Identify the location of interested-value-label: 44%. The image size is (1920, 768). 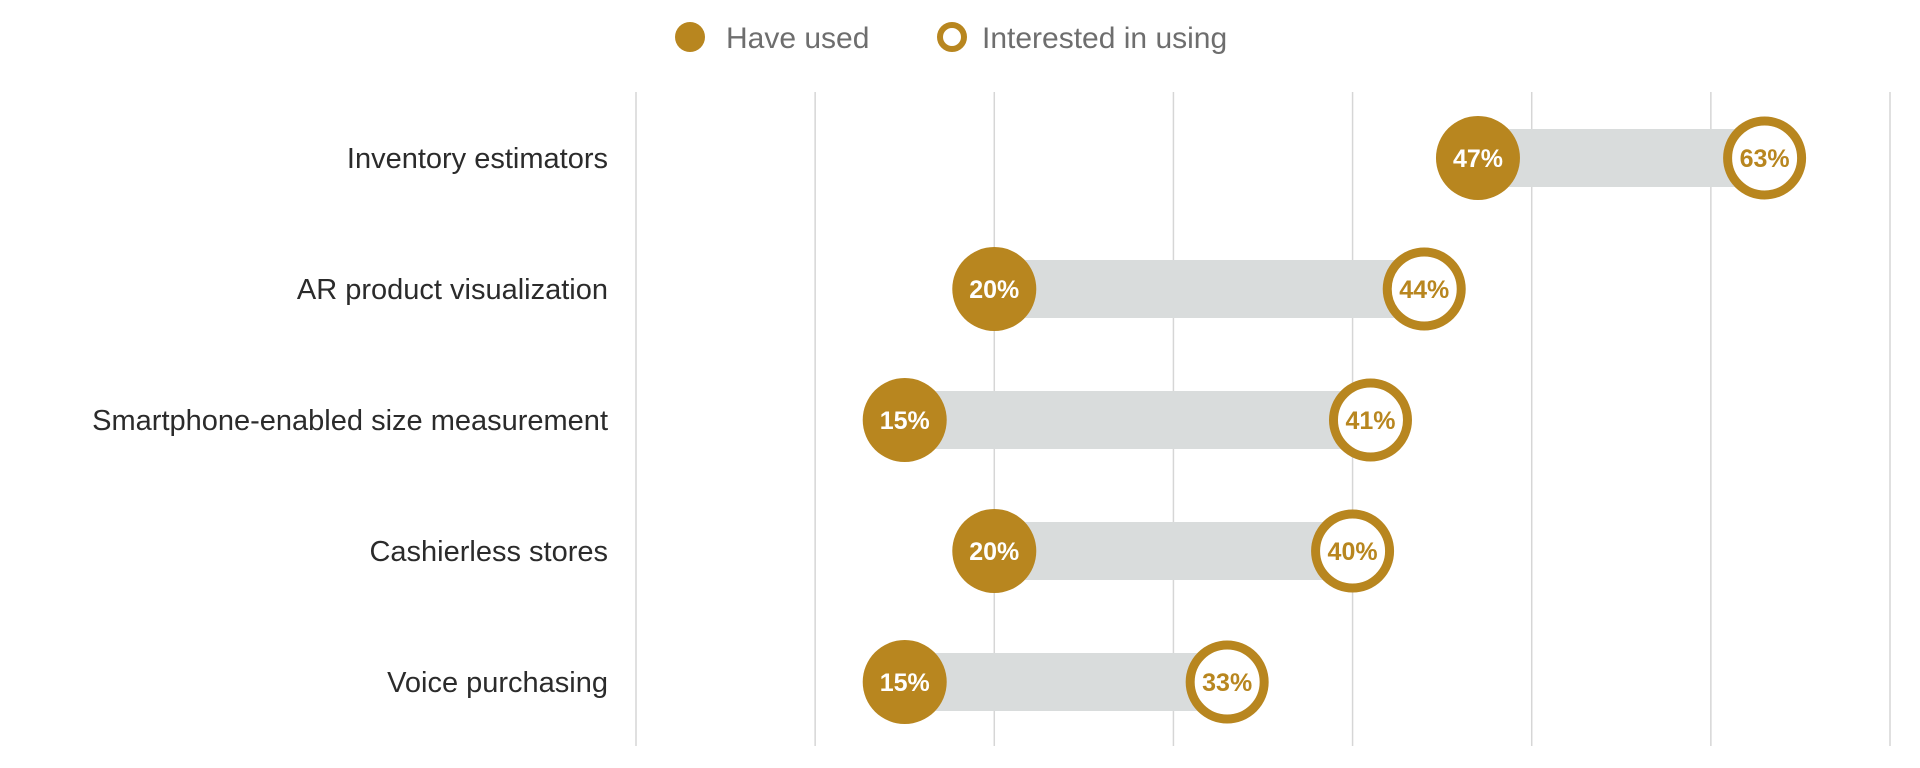
(1424, 290).